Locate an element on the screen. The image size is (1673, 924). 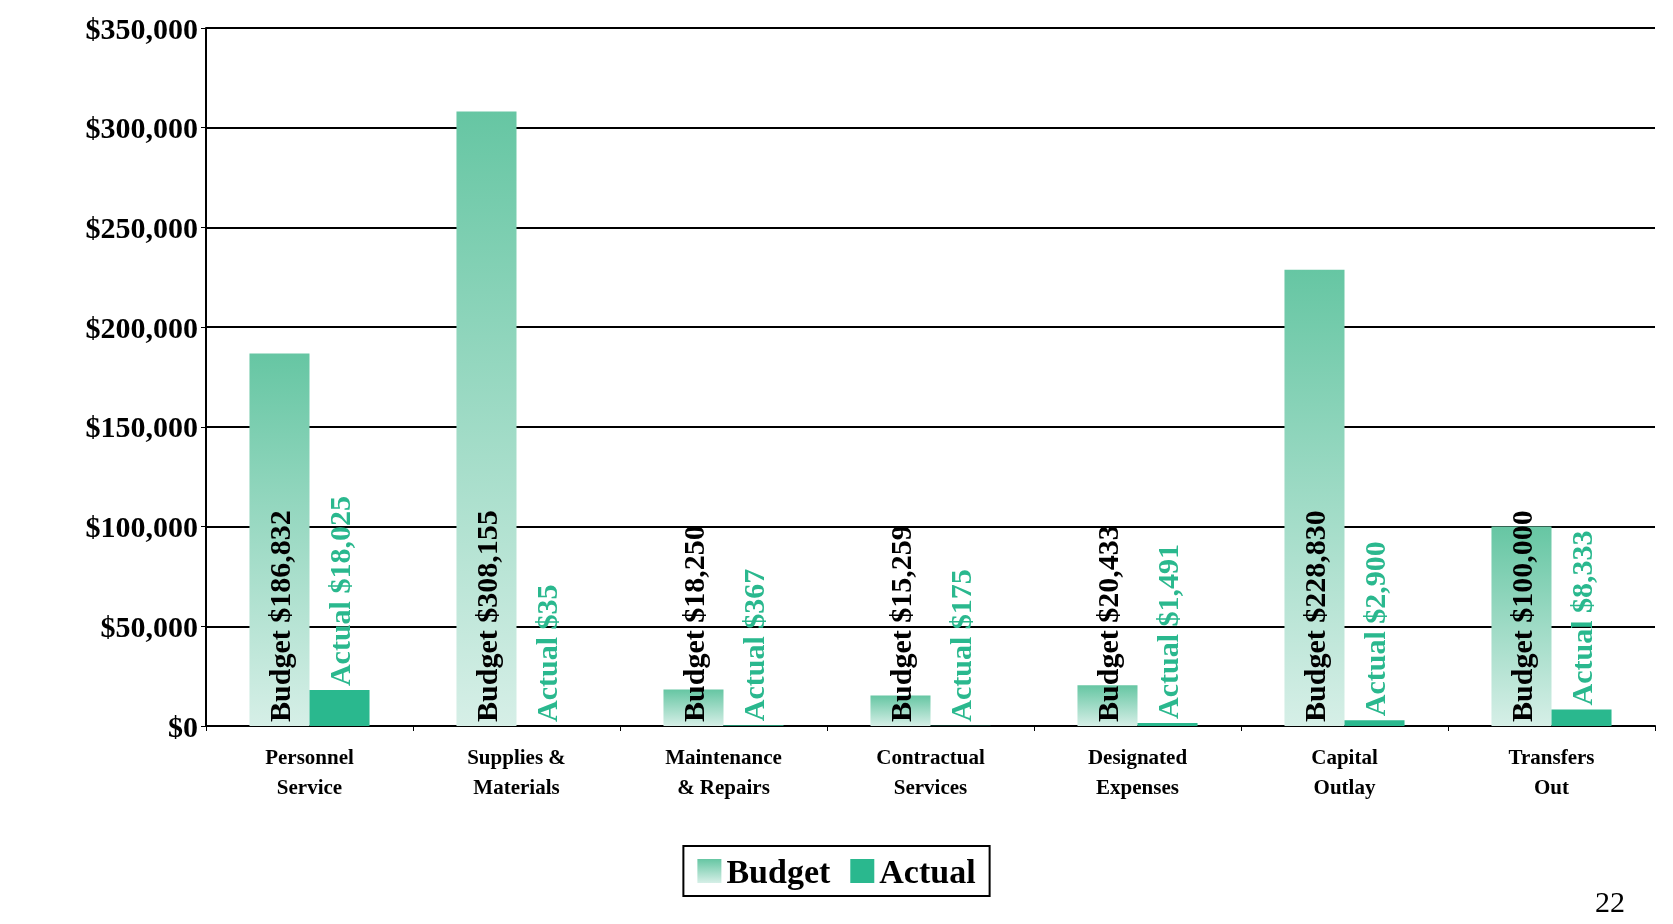
x-tick-label: Maintenance & Repairs is located at coordinates (723, 772).